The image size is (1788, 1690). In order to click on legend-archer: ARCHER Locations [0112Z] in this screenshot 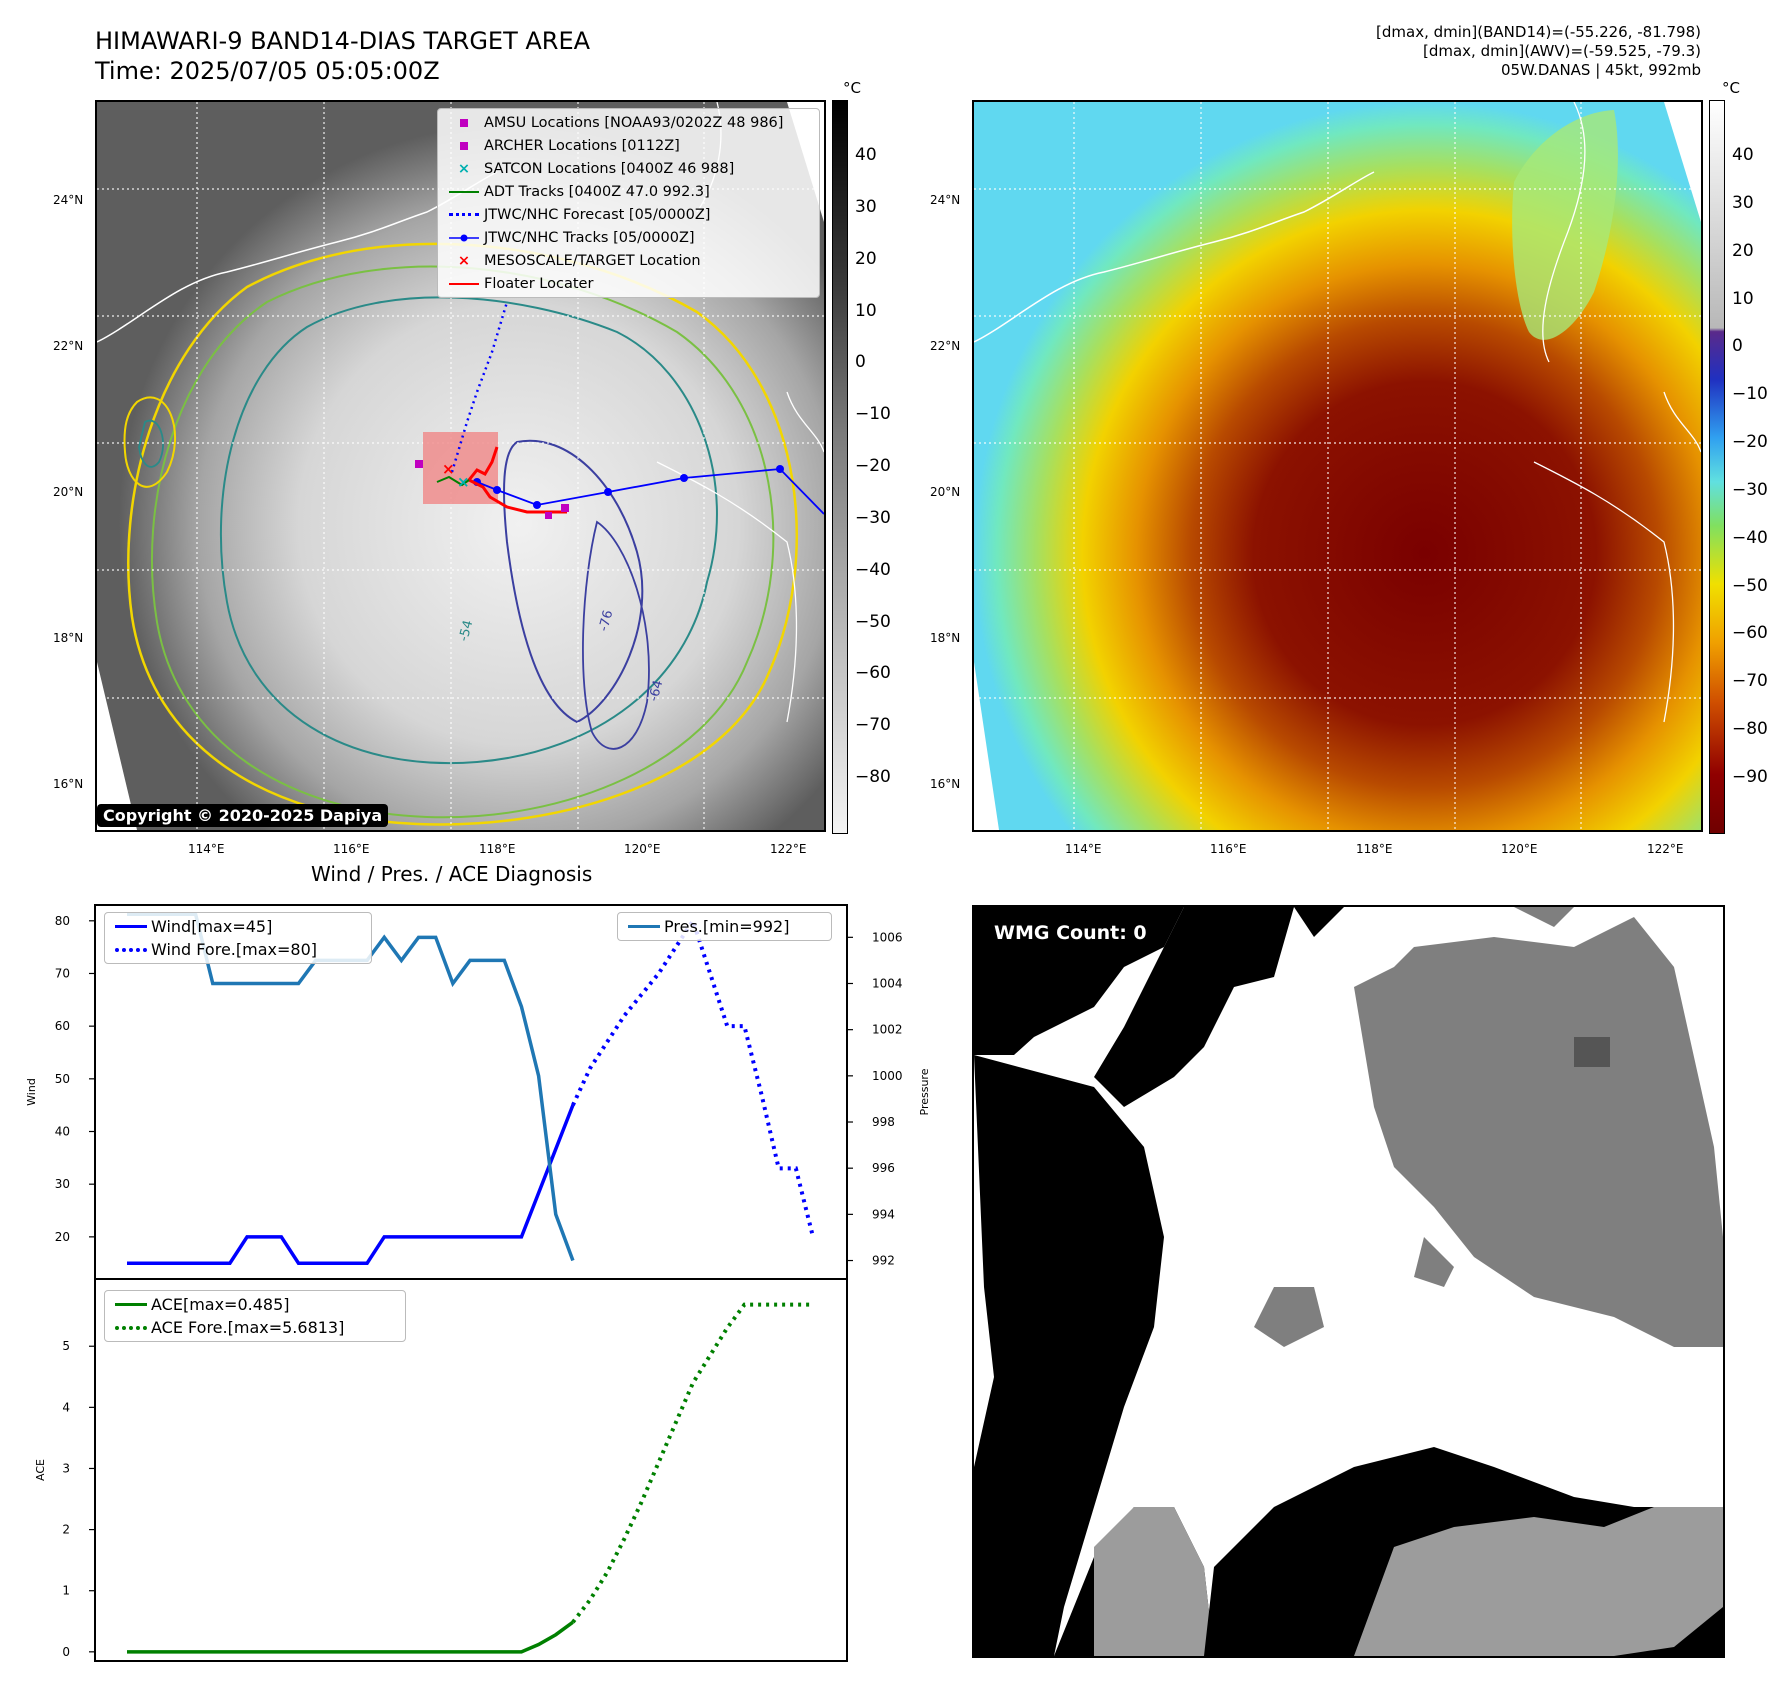, I will do `click(628, 145)`.